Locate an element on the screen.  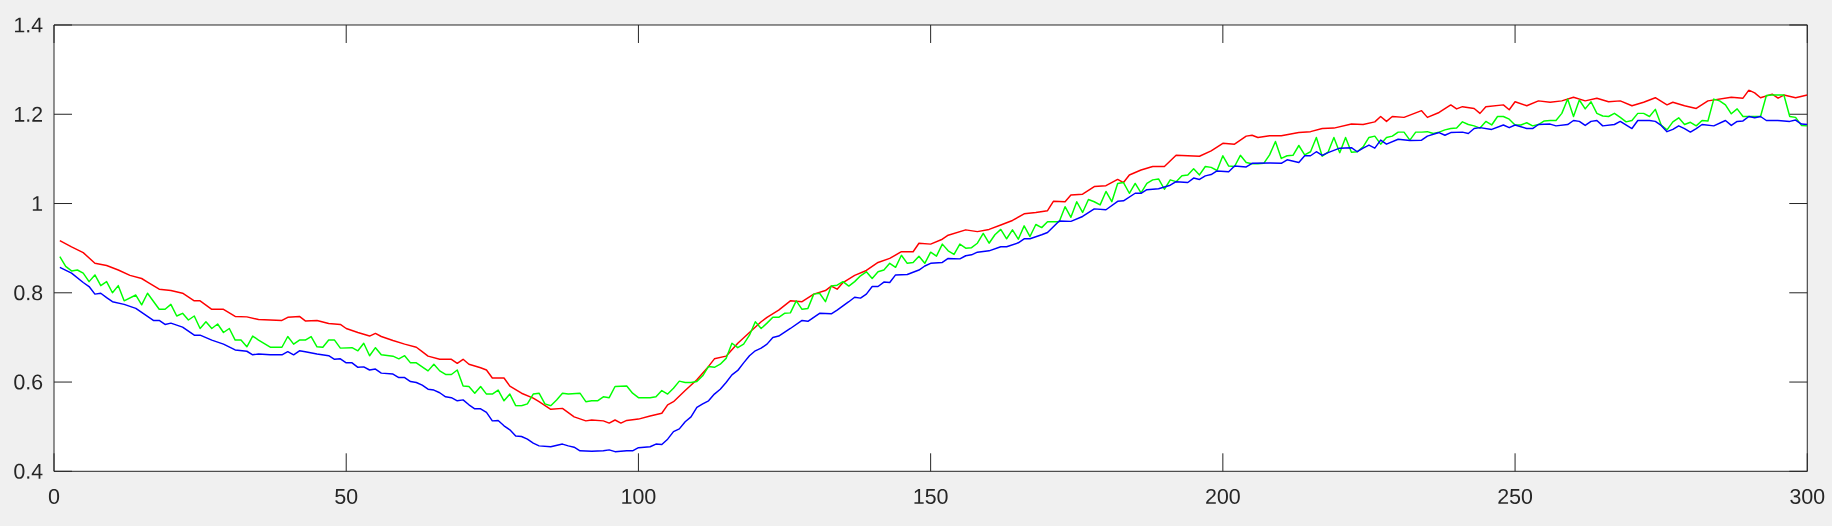
x-tick-label: 150 is located at coordinates (931, 496).